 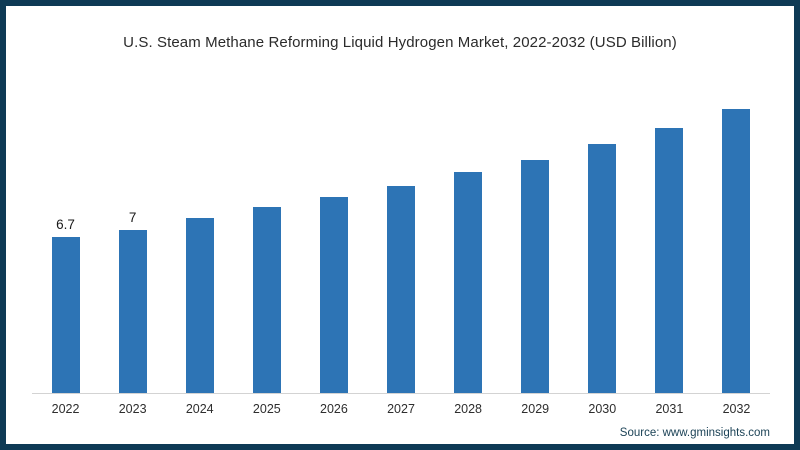 I want to click on bar-2023, so click(x=132, y=311).